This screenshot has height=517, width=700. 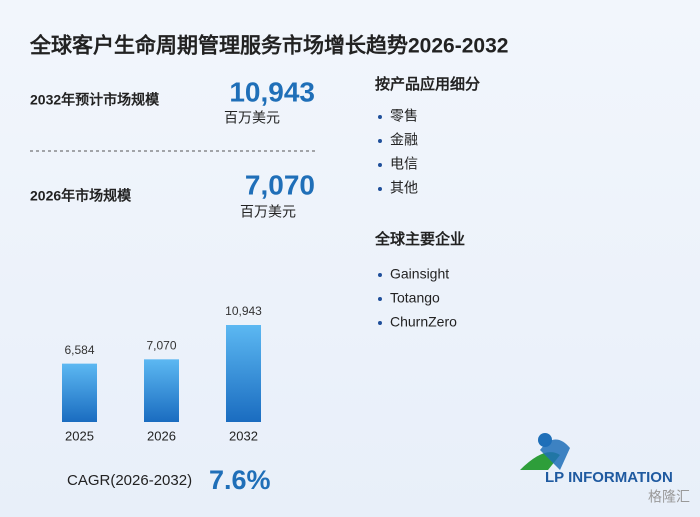 I want to click on list-item: 其他, so click(x=404, y=188).